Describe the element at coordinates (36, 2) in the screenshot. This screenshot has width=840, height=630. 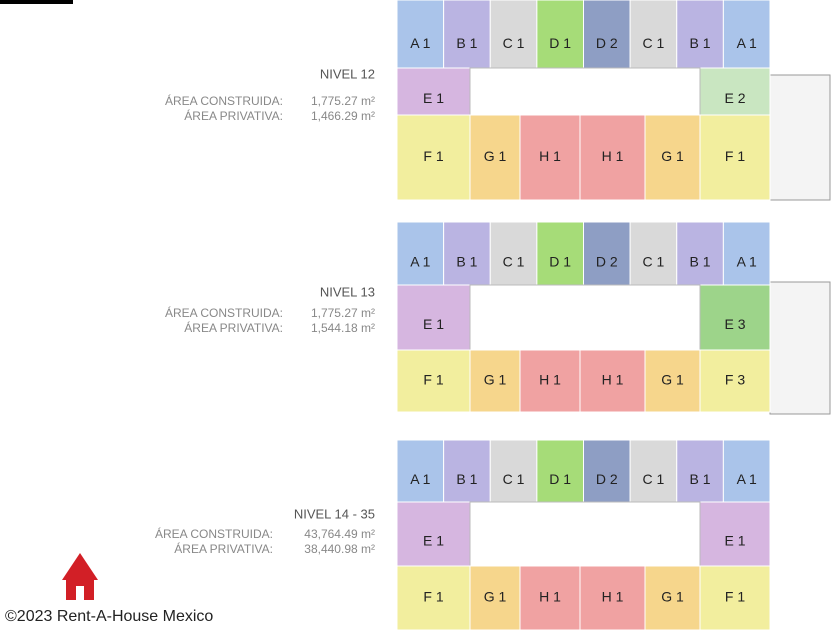
I see `top-bar` at that location.